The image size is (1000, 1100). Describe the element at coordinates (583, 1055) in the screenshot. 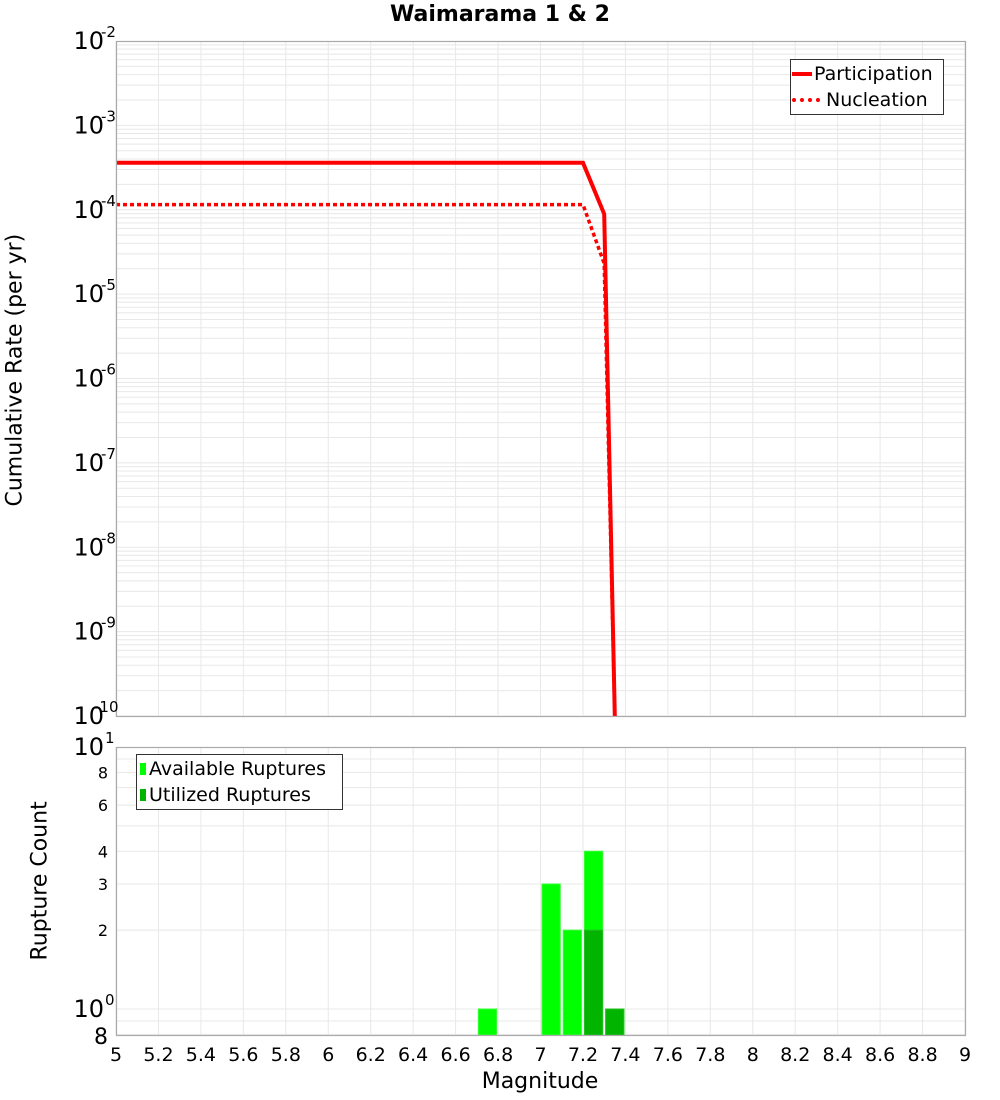

I see `x-tick-label: 7.2` at that location.